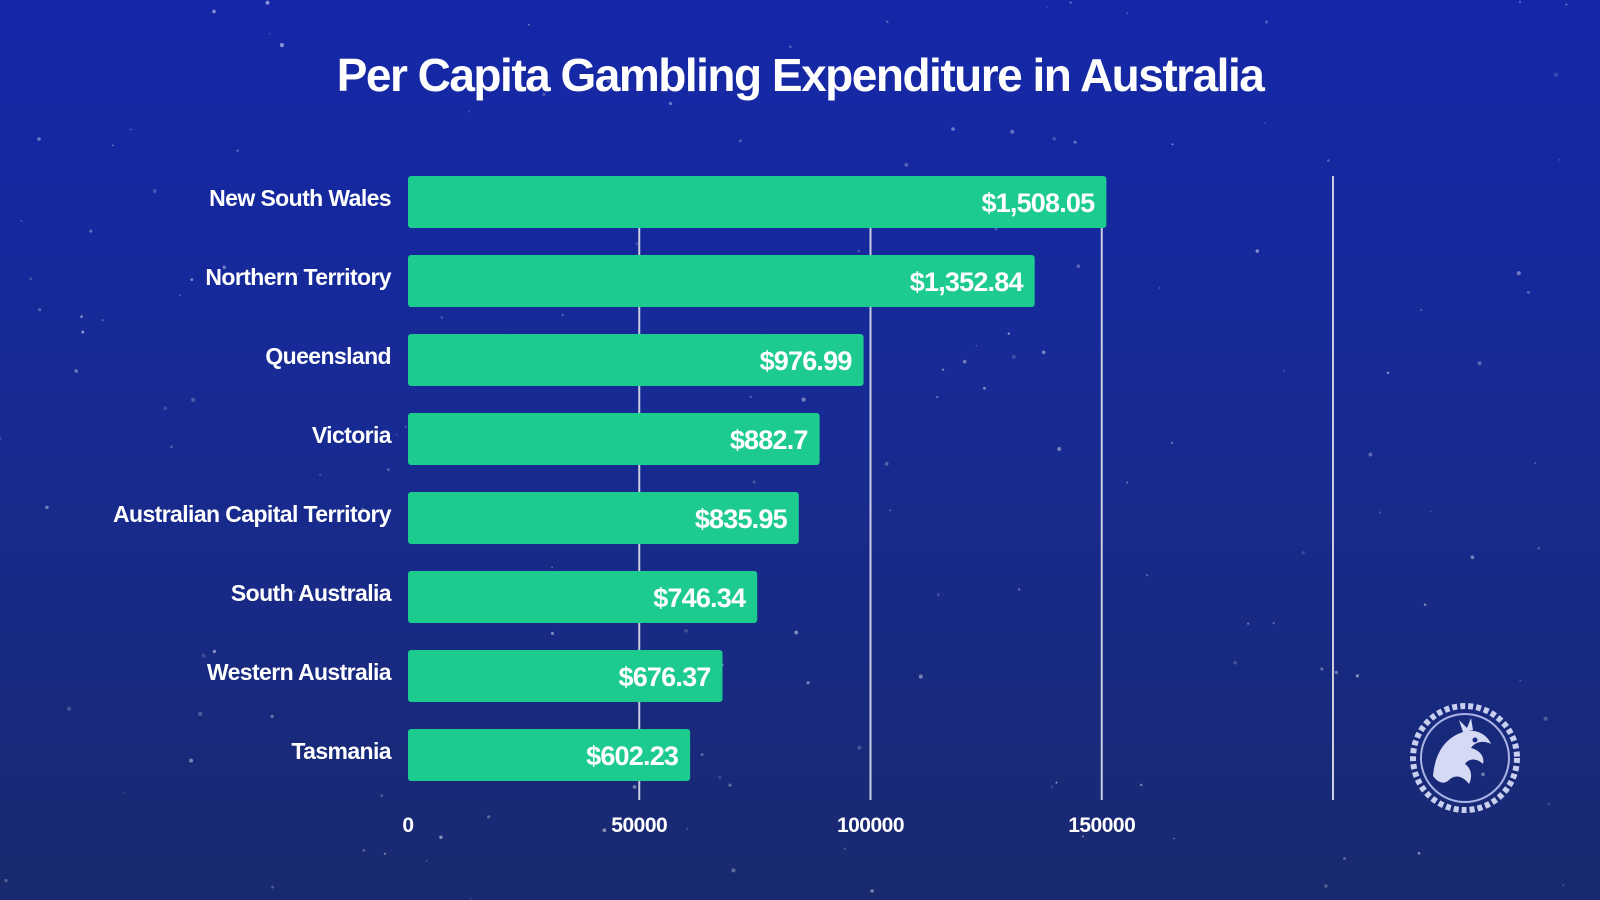  What do you see at coordinates (699, 598) in the screenshot?
I see `bar-value-label: $746.34` at bounding box center [699, 598].